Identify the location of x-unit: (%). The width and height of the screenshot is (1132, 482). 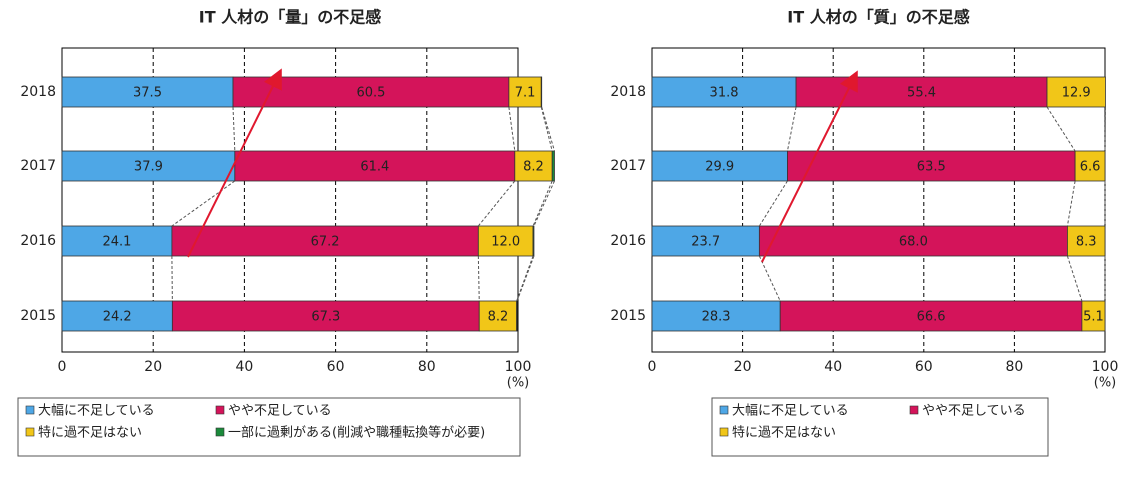
(518, 383).